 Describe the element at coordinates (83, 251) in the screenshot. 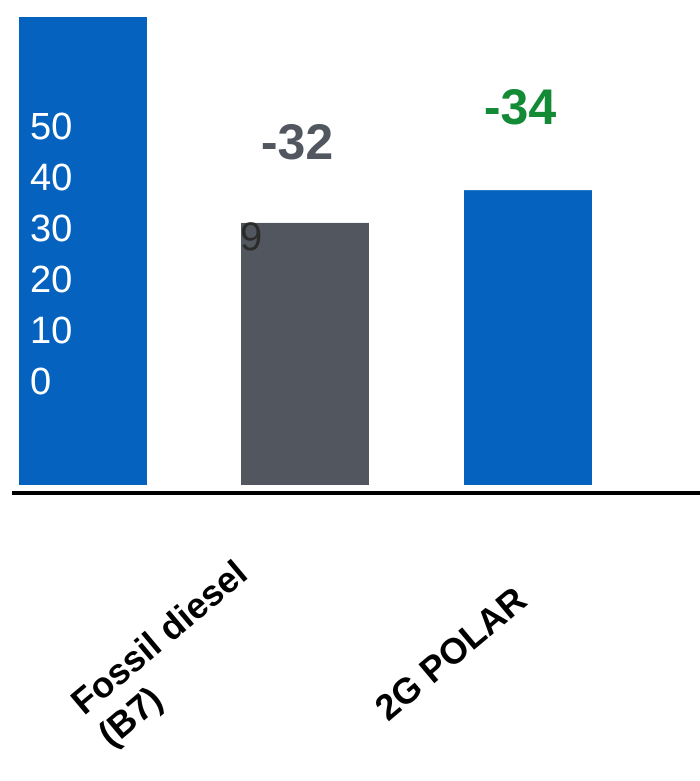

I see `bar-reference` at that location.